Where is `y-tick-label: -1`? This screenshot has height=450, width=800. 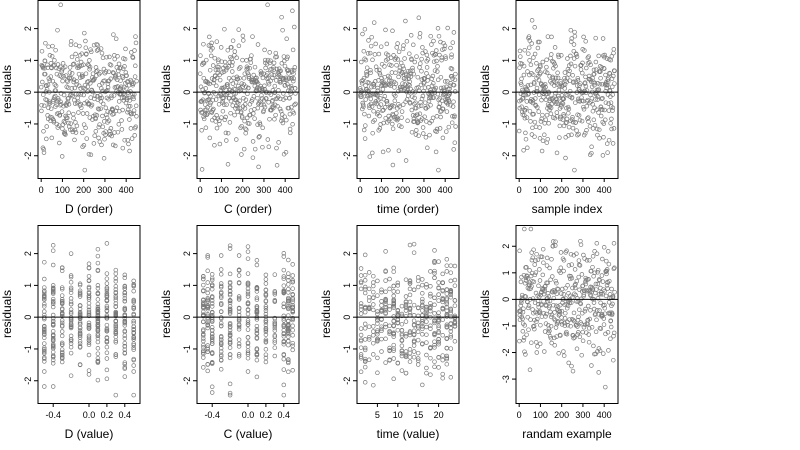 y-tick-label: -1 is located at coordinates (28, 124).